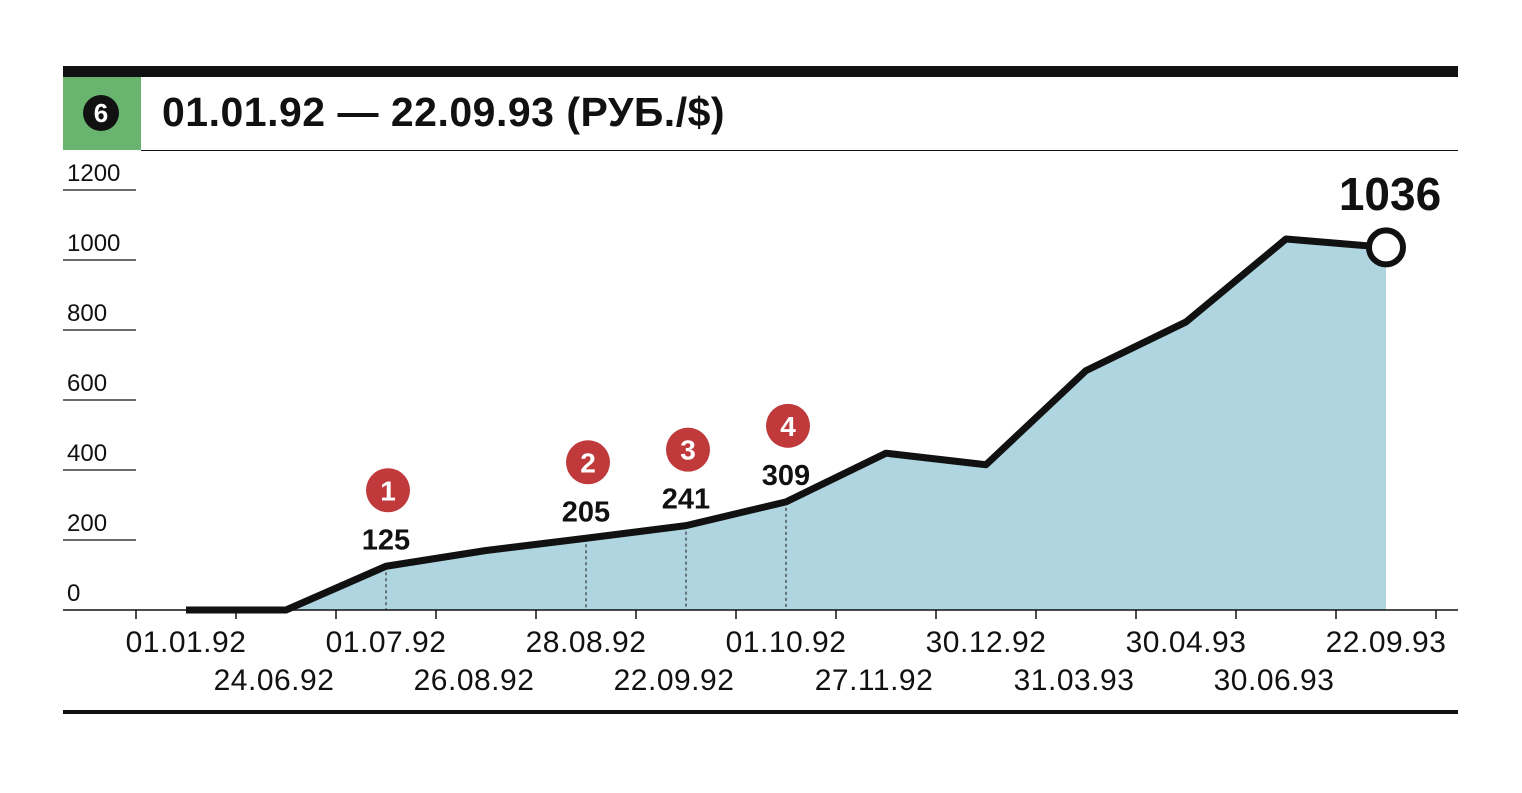 This screenshot has width=1522, height=793. What do you see at coordinates (87, 453) in the screenshot?
I see `y-tick-label: 400` at bounding box center [87, 453].